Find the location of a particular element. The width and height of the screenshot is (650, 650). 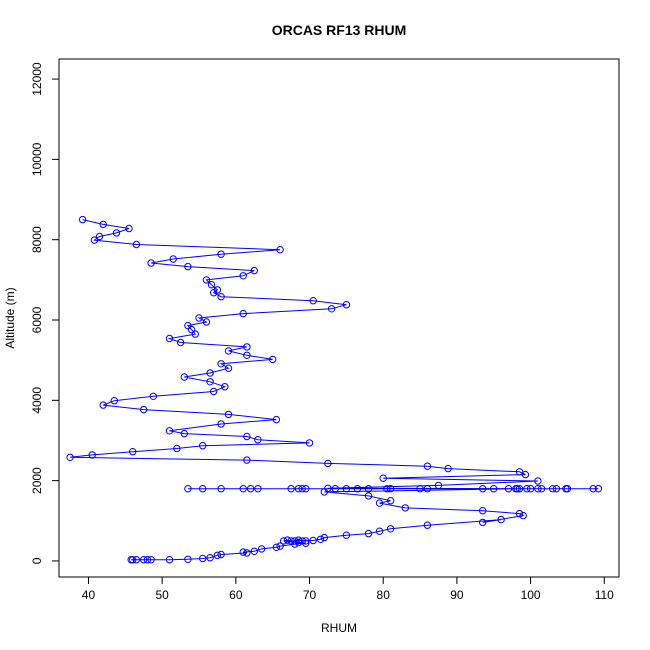

y-tick-label: 6000 is located at coordinates (37, 319).